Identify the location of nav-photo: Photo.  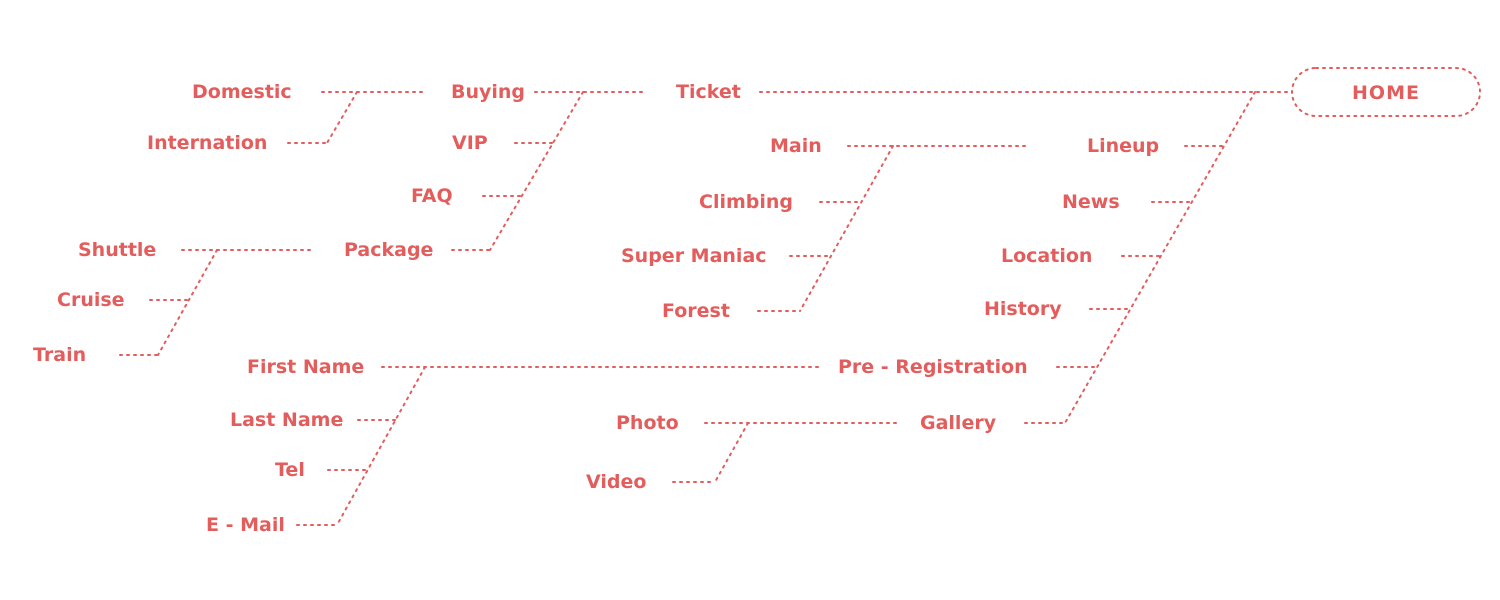
(647, 423).